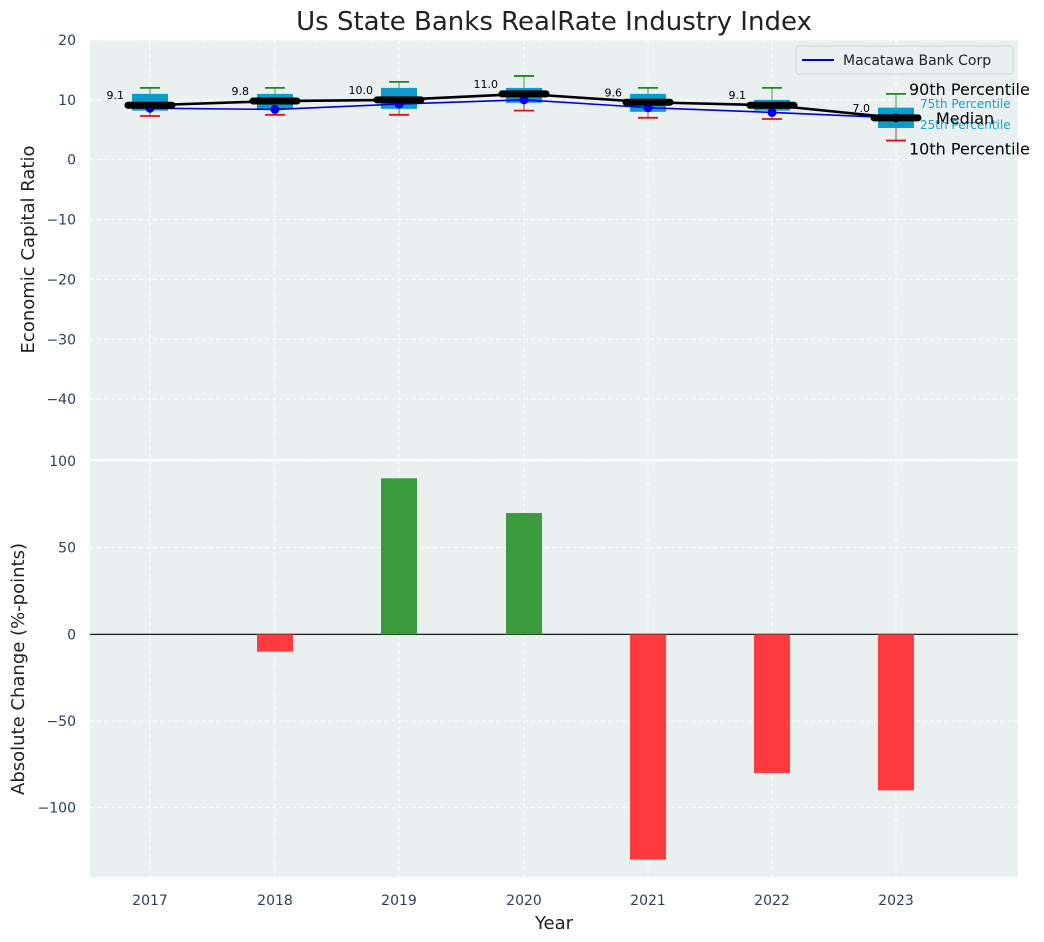  What do you see at coordinates (241, 91) in the screenshot?
I see `median-value-label: 9.8` at bounding box center [241, 91].